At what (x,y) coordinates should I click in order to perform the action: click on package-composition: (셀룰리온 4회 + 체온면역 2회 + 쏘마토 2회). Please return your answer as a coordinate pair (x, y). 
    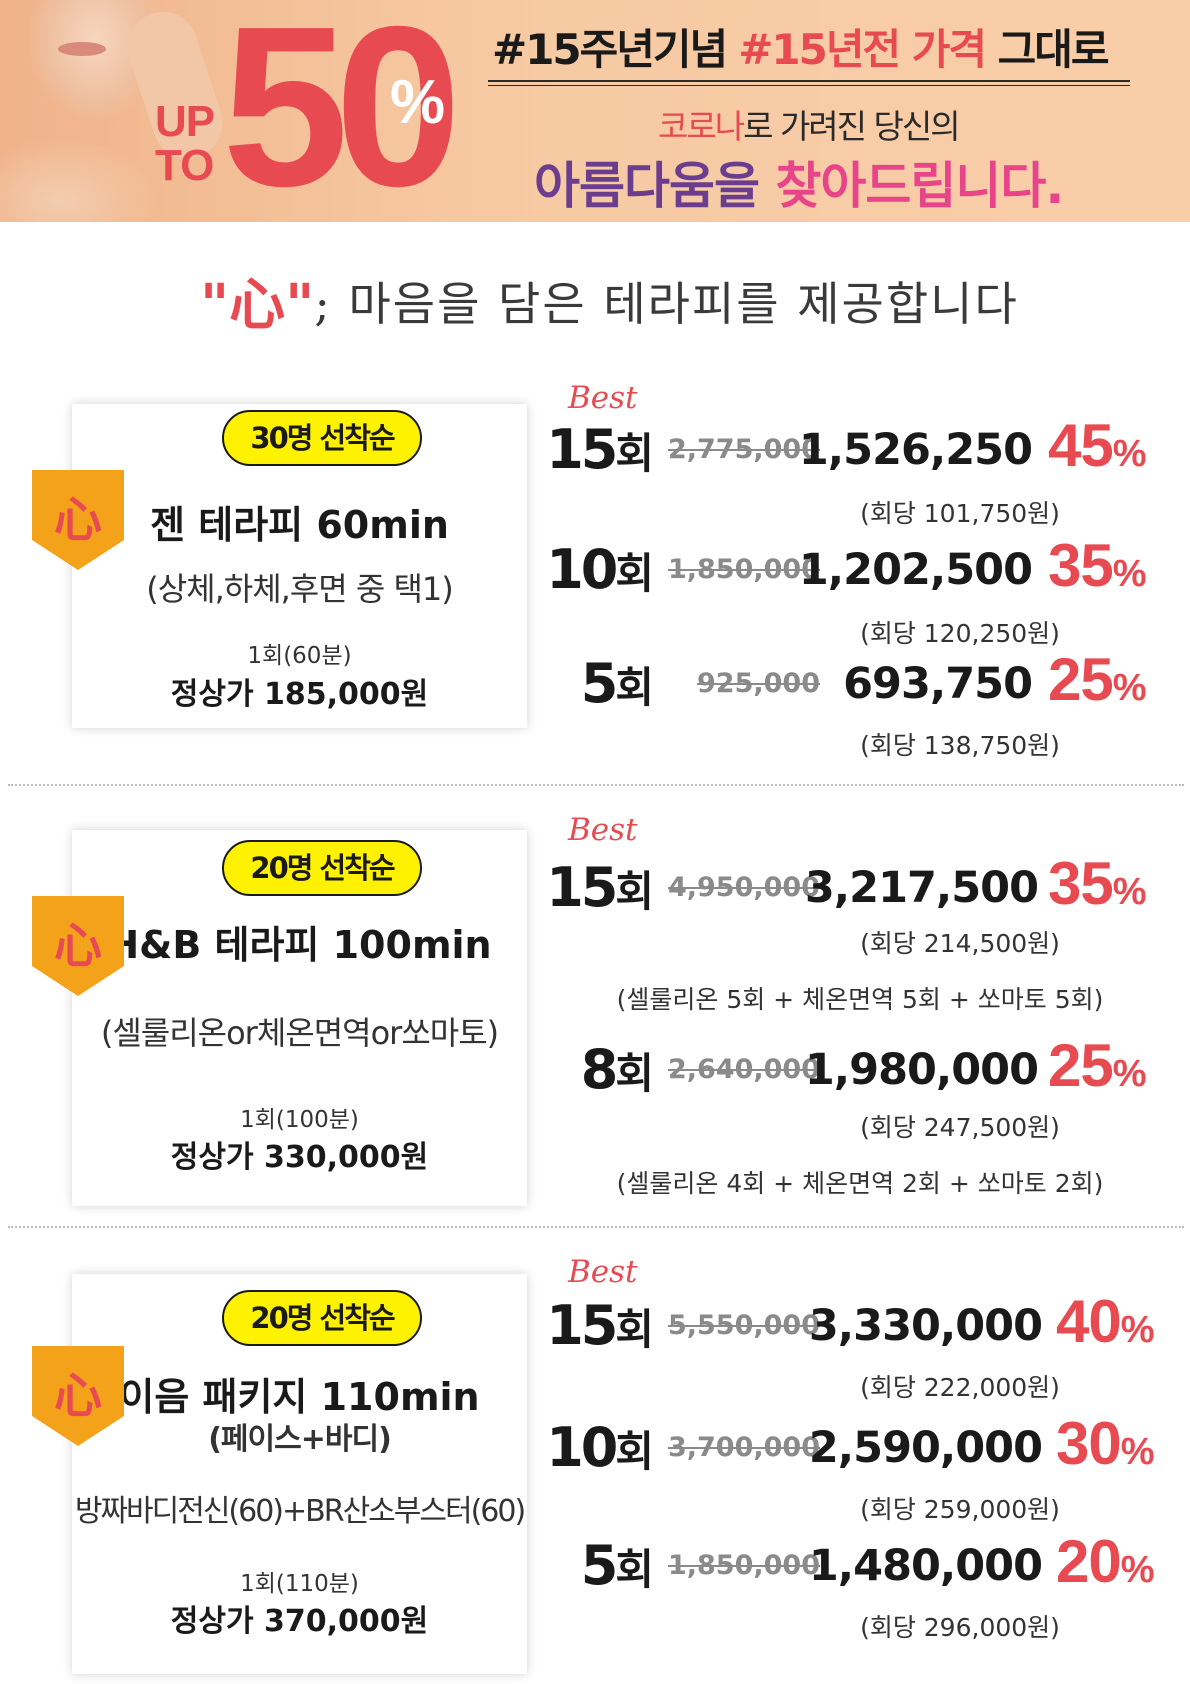
    Looking at the image, I should click on (860, 1183).